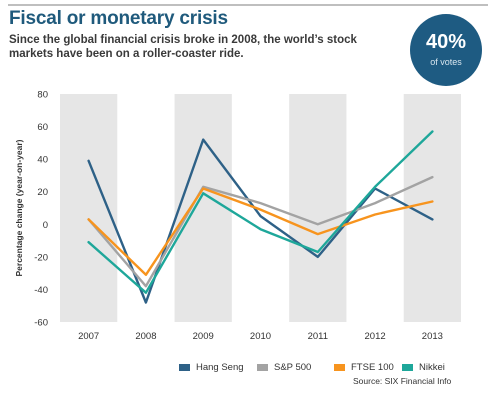 The height and width of the screenshot is (400, 494). I want to click on votes-badge: 40% of votes, so click(446, 50).